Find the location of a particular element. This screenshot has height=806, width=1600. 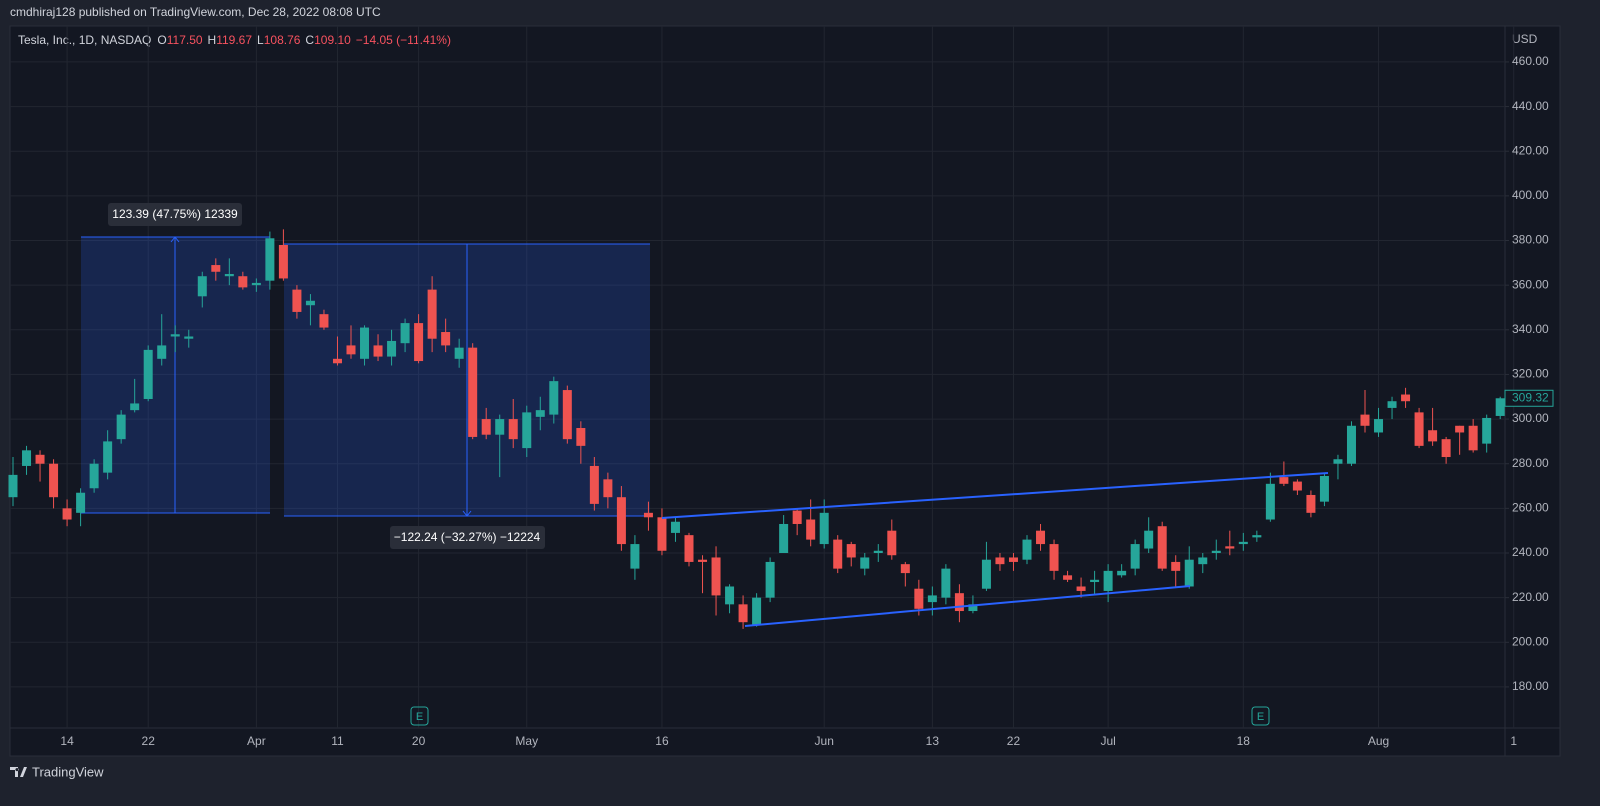

trend-line is located at coordinates (967, 606).